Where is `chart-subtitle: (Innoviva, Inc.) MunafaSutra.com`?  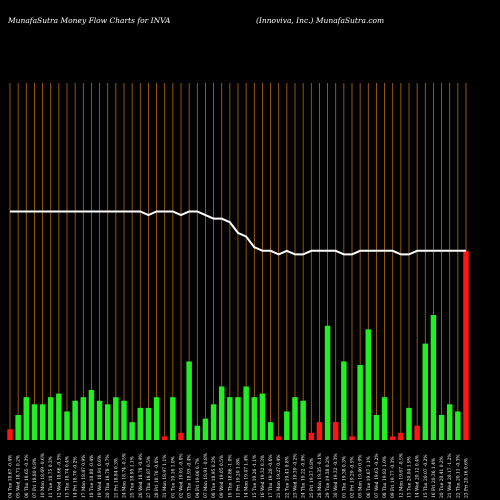
chart-subtitle: (Innoviva, Inc.) MunafaSutra.com is located at coordinates (320, 20).